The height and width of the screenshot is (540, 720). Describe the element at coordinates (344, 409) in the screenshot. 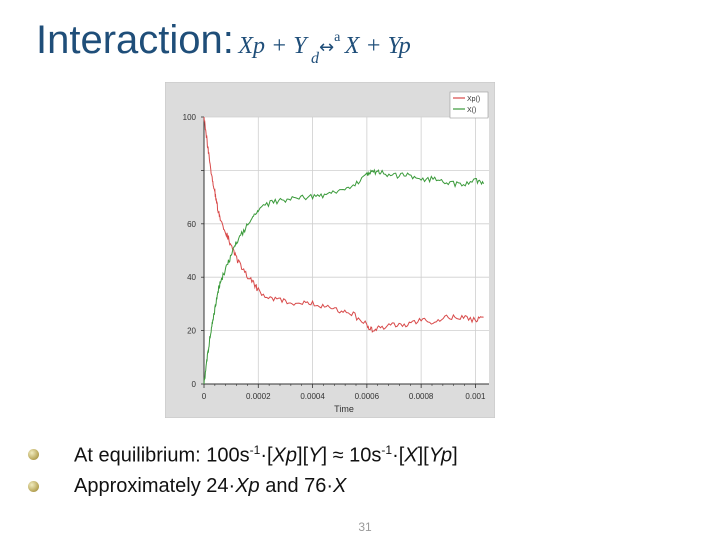

I see `x-axis-label: Time` at that location.